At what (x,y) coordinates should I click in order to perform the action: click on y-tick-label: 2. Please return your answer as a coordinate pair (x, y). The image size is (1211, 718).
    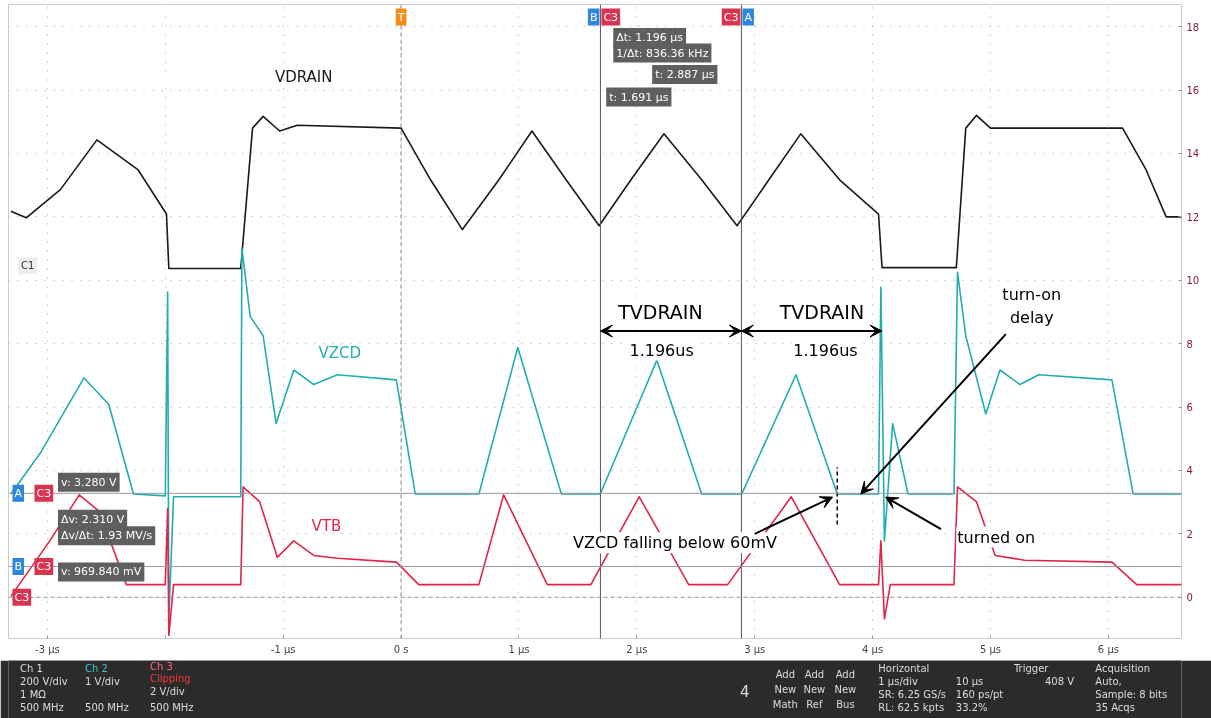
    Looking at the image, I should click on (1189, 534).